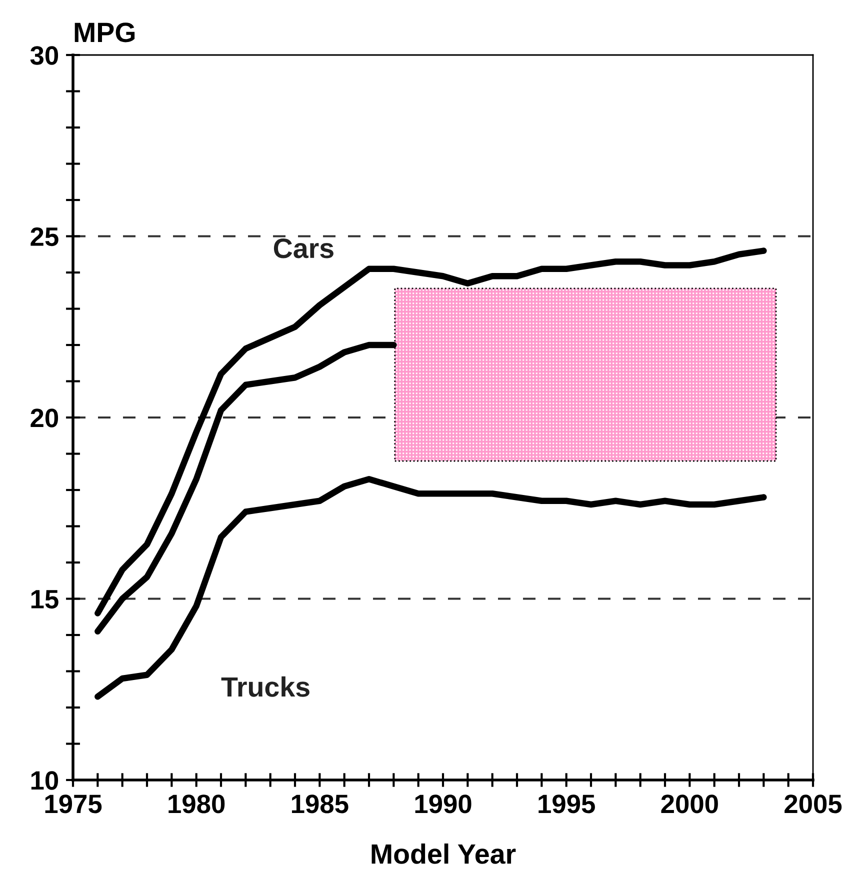 The image size is (854, 884). I want to click on x-tick-label: 1995, so click(566, 804).